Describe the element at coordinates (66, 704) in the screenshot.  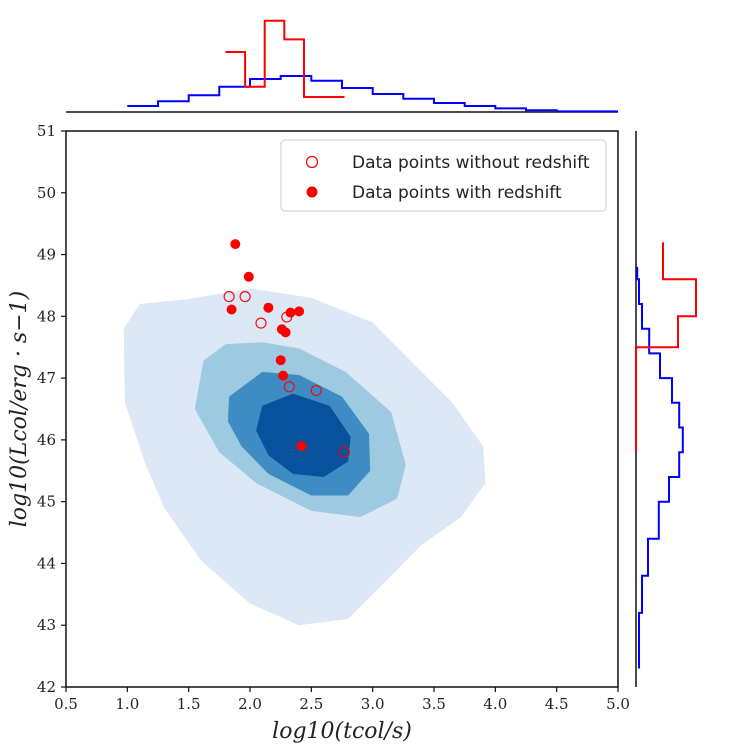
I see `x-tick-label: 0.5` at that location.